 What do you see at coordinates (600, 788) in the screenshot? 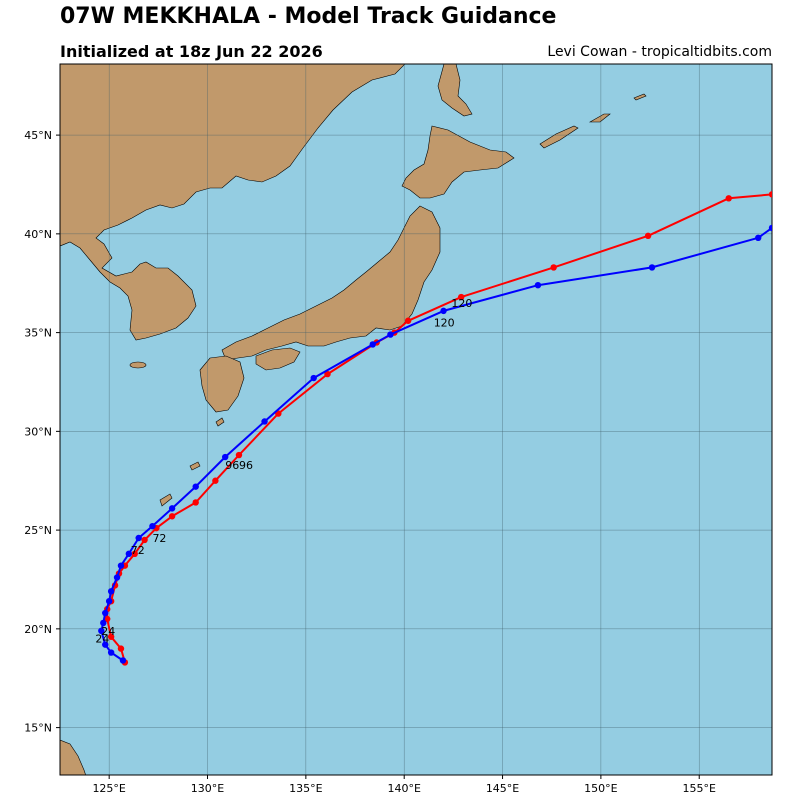
I see `lon-tick-label: 150°E` at bounding box center [600, 788].